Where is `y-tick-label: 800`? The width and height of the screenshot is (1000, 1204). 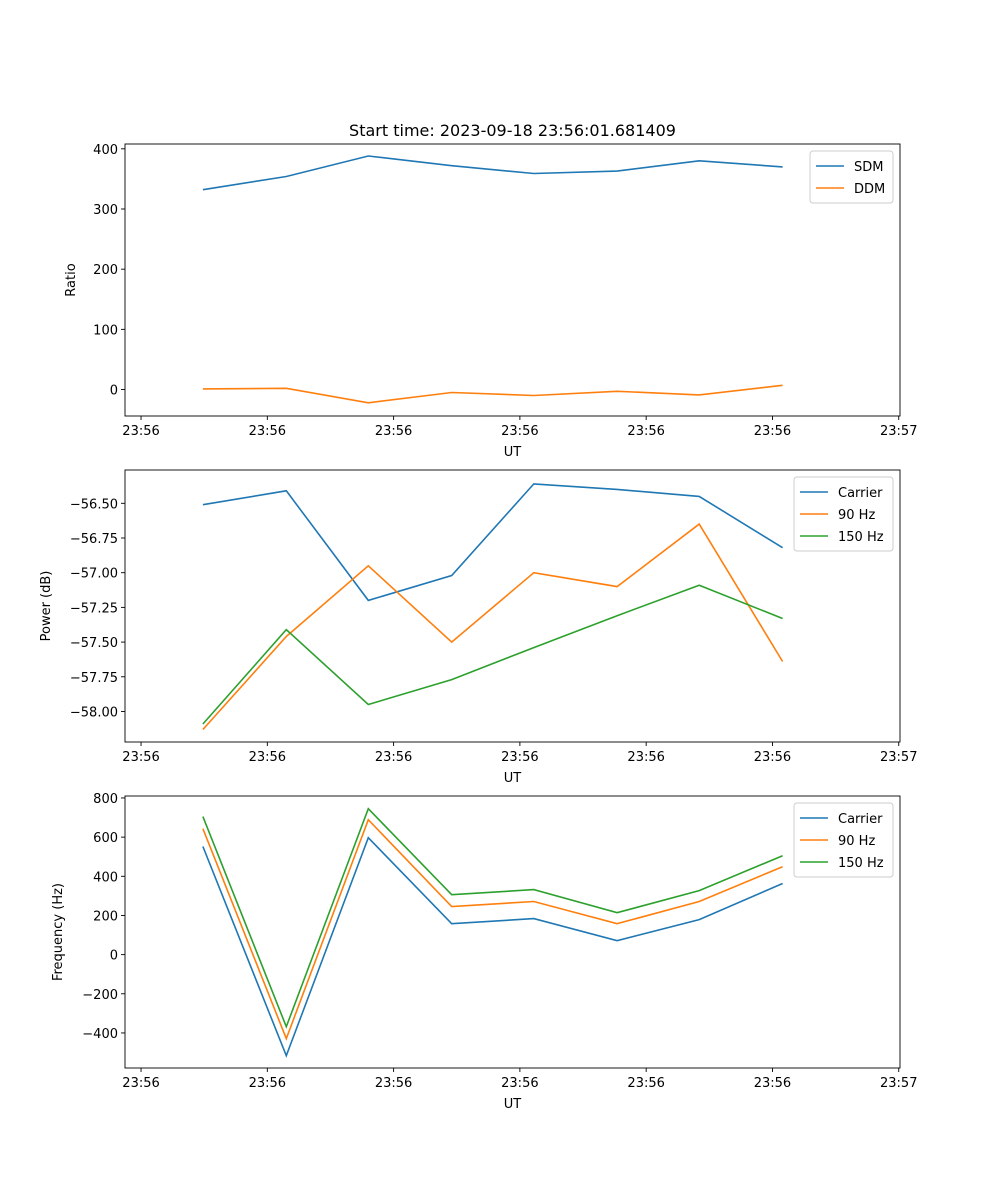 y-tick-label: 800 is located at coordinates (105, 799).